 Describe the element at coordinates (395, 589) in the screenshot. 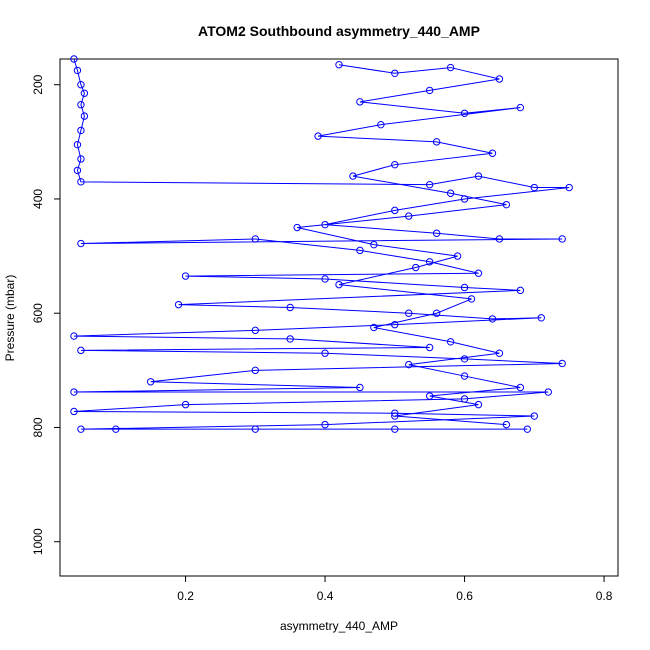

I see `x-axis: 0.2 0.4 0.6 0.8` at that location.